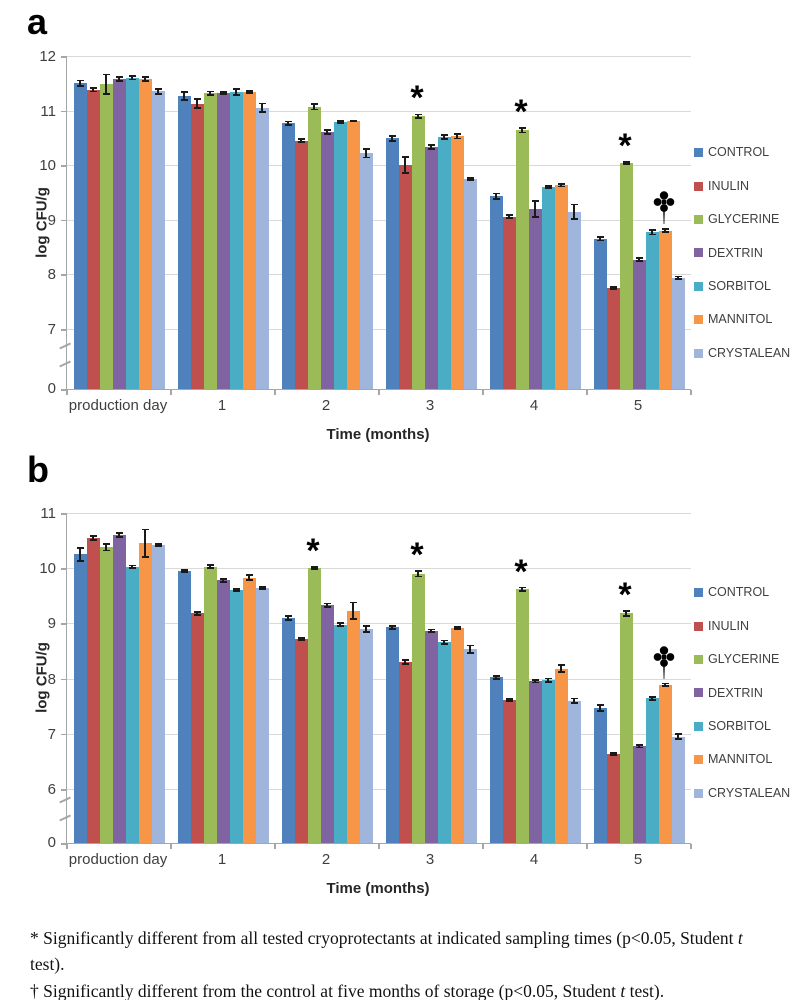 The image size is (803, 1000). Describe the element at coordinates (735, 252) in the screenshot. I see `legend-label: DEXTRIN` at that location.